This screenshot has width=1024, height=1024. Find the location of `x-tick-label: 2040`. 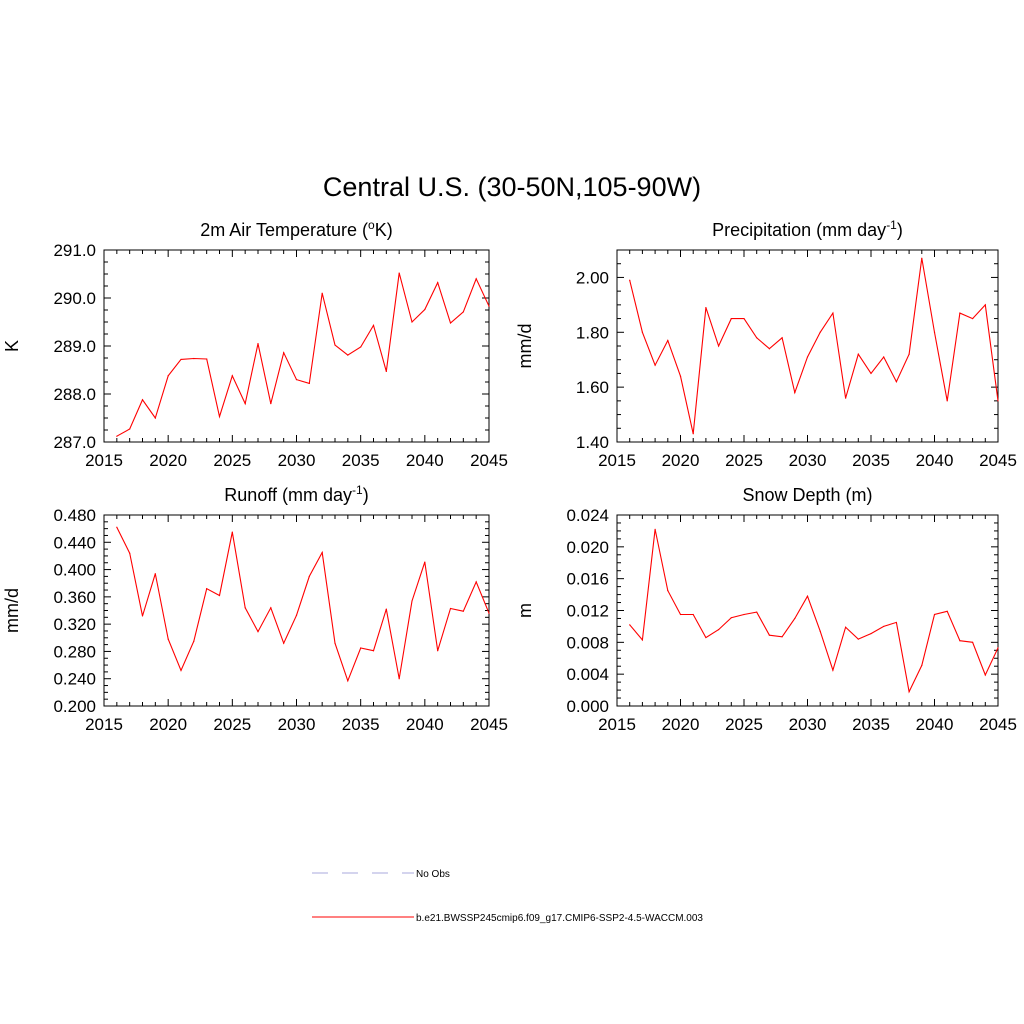

x-tick-label: 2040 is located at coordinates (425, 460).